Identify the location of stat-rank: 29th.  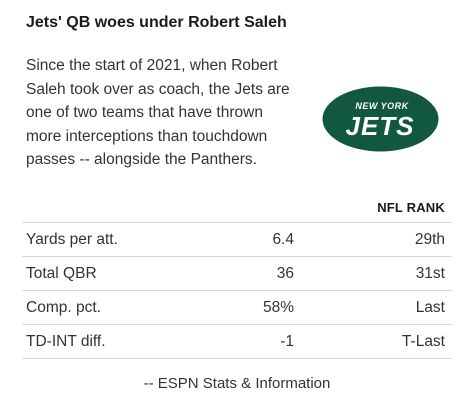
(429, 239).